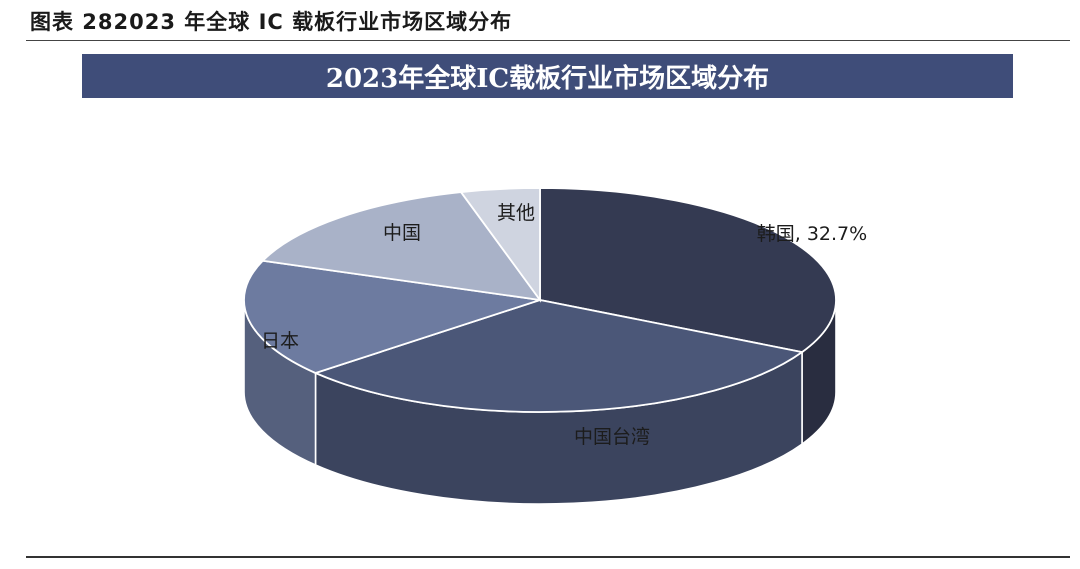 The width and height of the screenshot is (1080, 569). Describe the element at coordinates (402, 233) in the screenshot. I see `pie-label-china: 中国` at that location.